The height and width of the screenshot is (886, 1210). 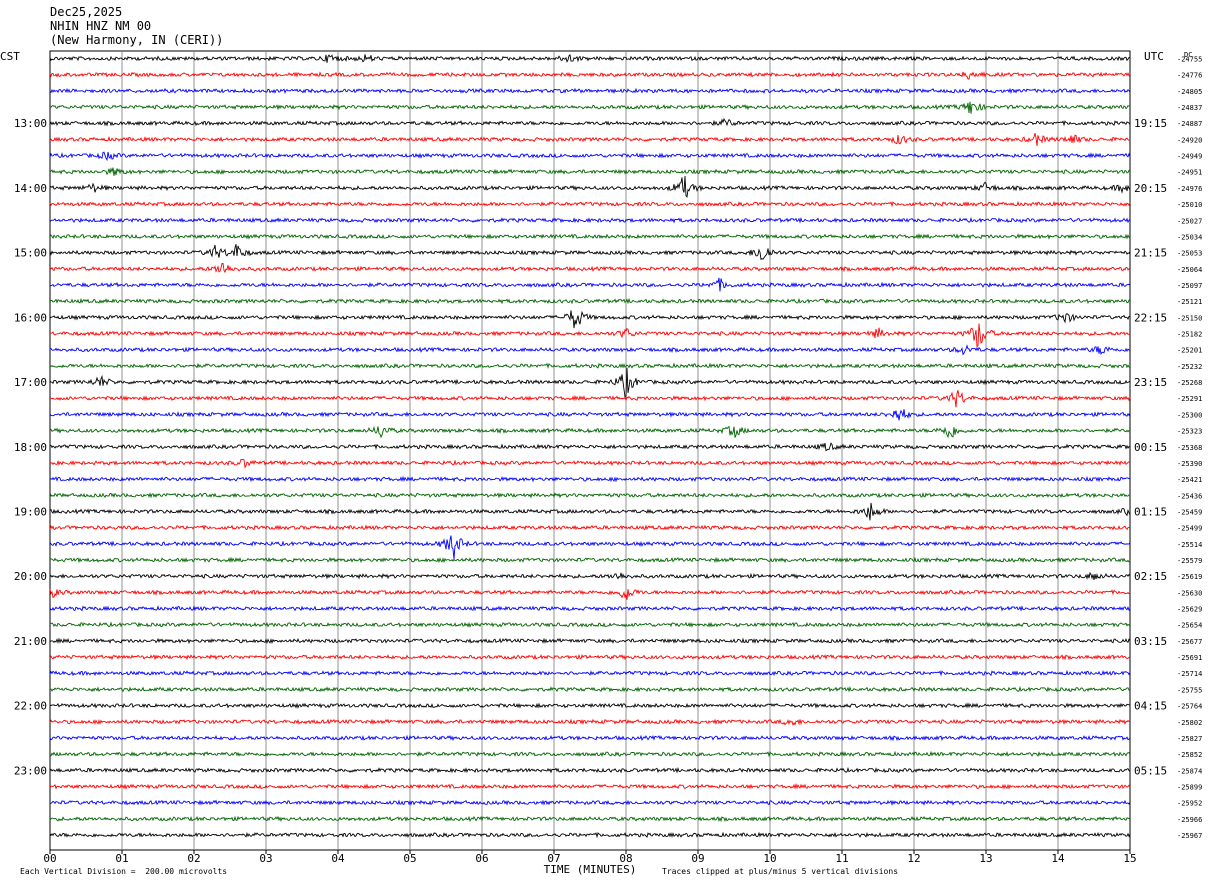 I want to click on dc-offset-label: -25323, so click(x=1189, y=432).